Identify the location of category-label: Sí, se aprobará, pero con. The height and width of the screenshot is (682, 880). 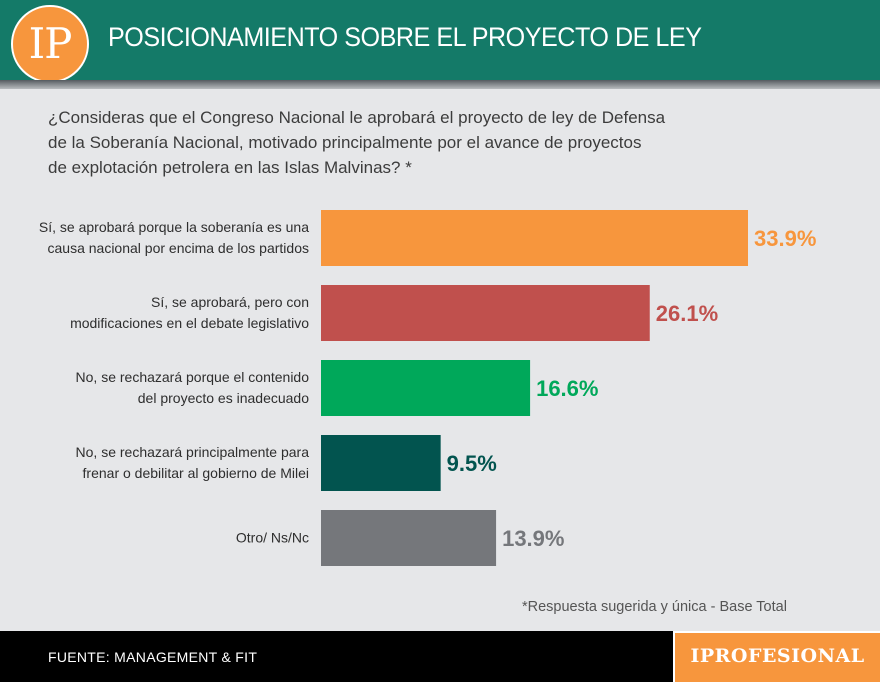
(230, 302).